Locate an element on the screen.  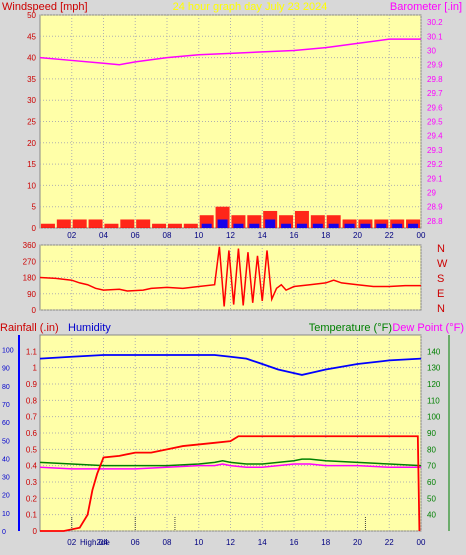
y-right-tick-label: 30.2 is located at coordinates (435, 22).